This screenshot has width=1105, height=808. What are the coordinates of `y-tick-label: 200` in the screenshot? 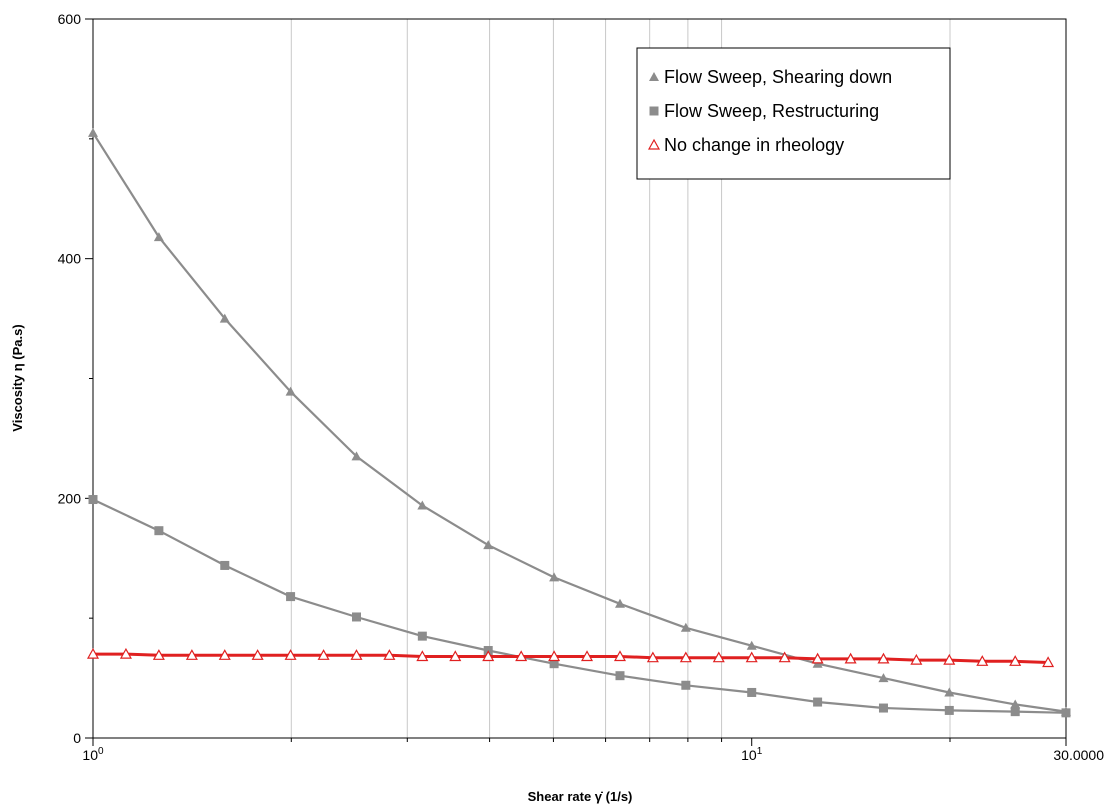 It's located at (70, 498).